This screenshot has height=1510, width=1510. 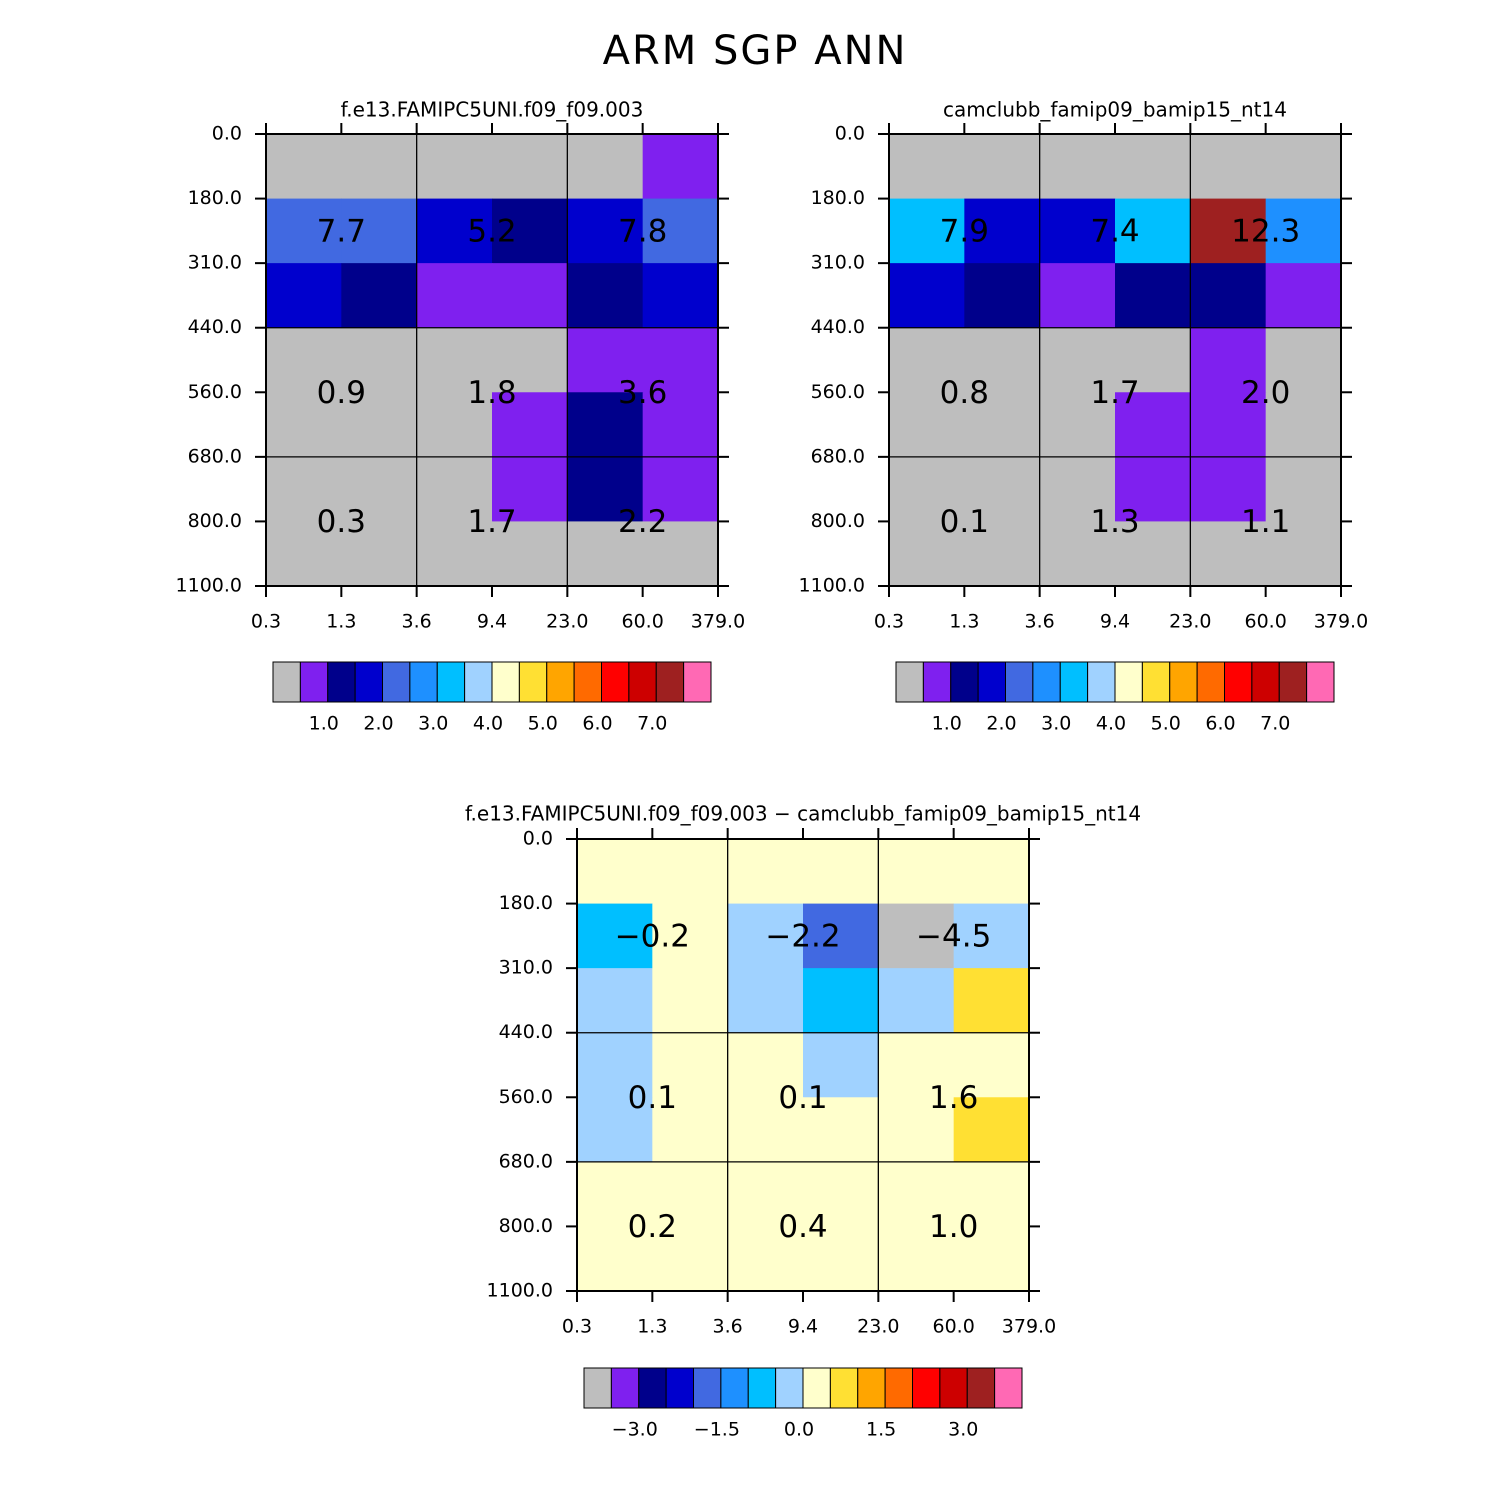 I want to click on colorbar-label: 7.0, so click(x=652, y=724).